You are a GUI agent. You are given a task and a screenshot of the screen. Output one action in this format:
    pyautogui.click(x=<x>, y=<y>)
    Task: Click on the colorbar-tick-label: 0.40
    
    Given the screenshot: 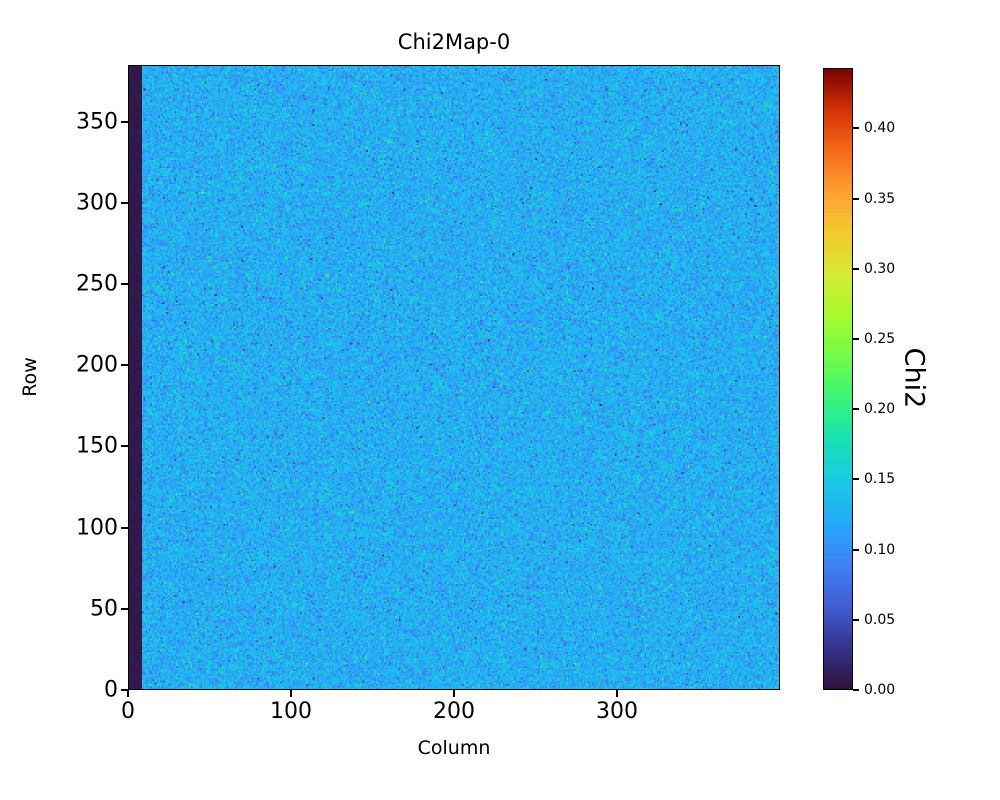 What is the action you would take?
    pyautogui.click(x=880, y=128)
    